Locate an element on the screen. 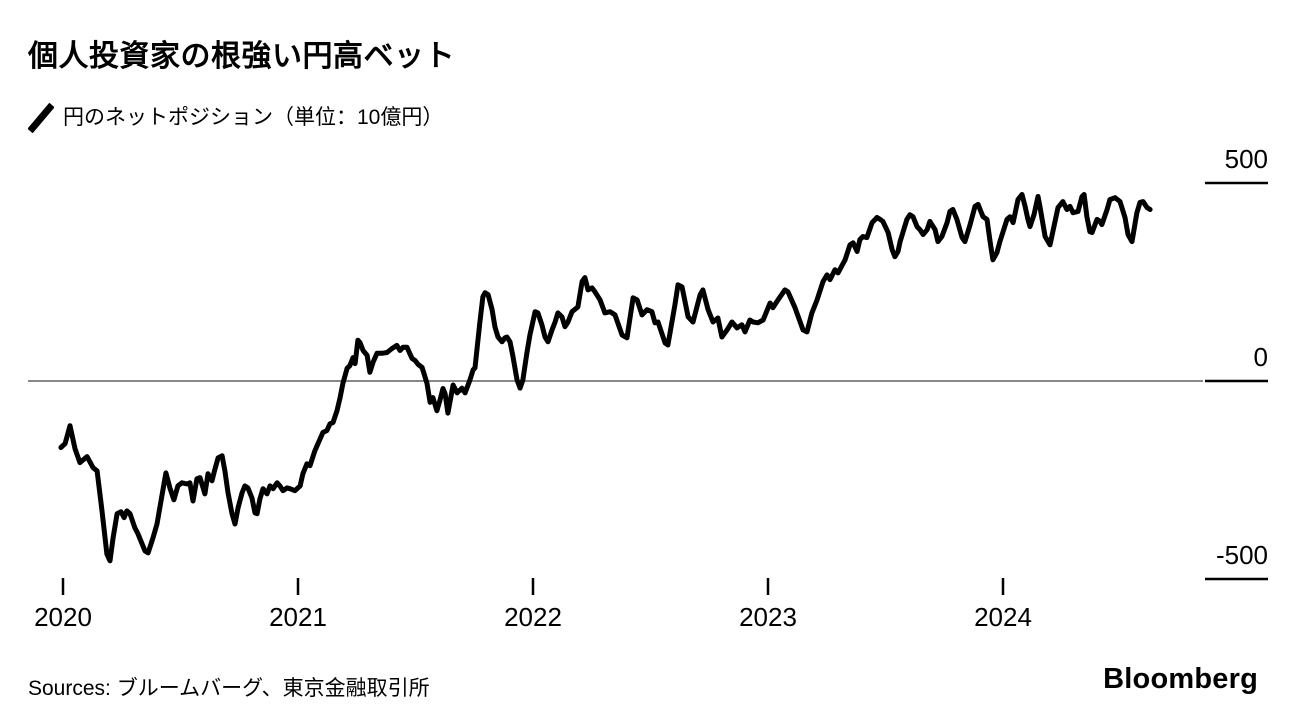  page-title: 個人投資家の根強い円高ベット is located at coordinates (241, 56).